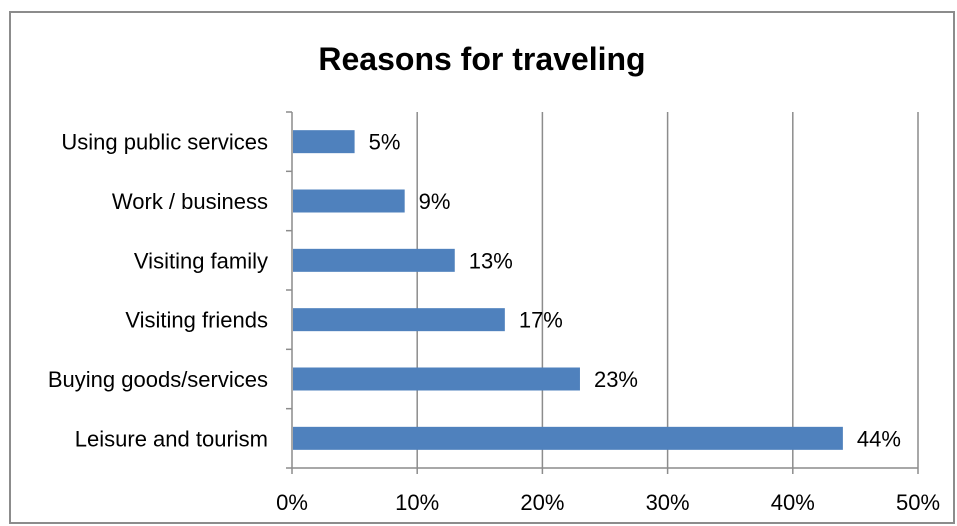 The height and width of the screenshot is (526, 957). I want to click on category-label: Leisure and tourism, so click(171, 438).